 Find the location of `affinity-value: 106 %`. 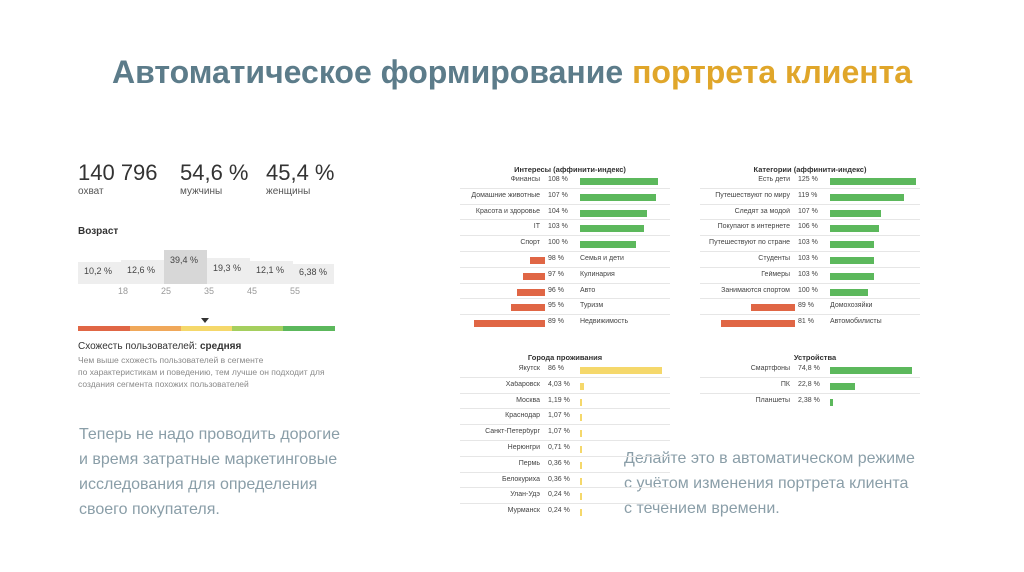

affinity-value: 106 % is located at coordinates (808, 227).